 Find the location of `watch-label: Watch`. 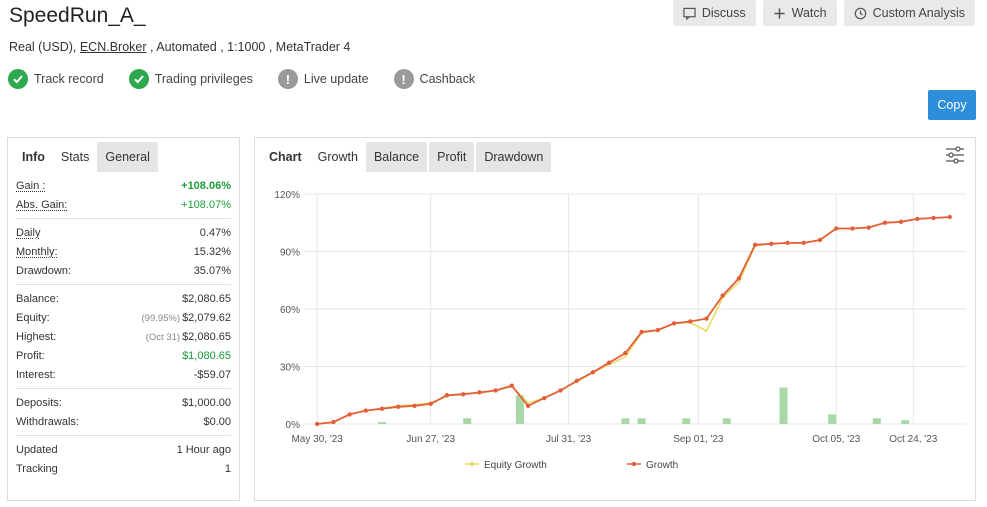

watch-label: Watch is located at coordinates (809, 13).